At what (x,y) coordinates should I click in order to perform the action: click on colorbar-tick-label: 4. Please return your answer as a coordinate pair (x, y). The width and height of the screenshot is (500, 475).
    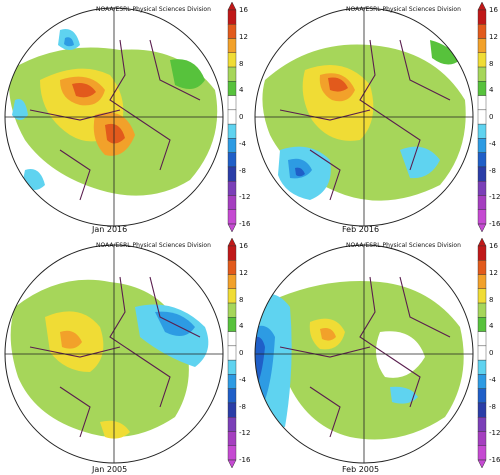
    Looking at the image, I should click on (241, 90).